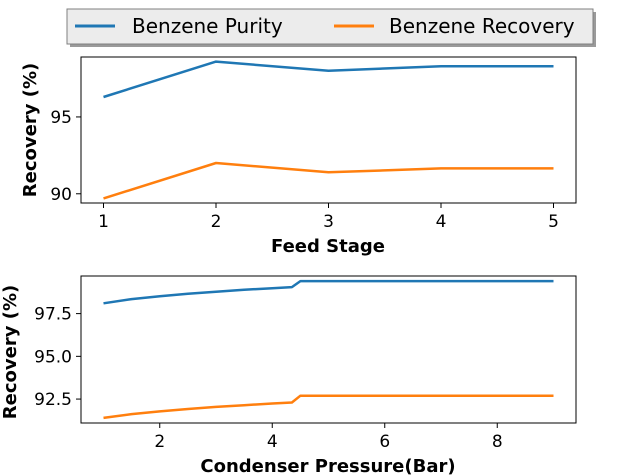  Describe the element at coordinates (384, 442) in the screenshot. I see `condenser-pressure-x-tick-label: 6` at that location.